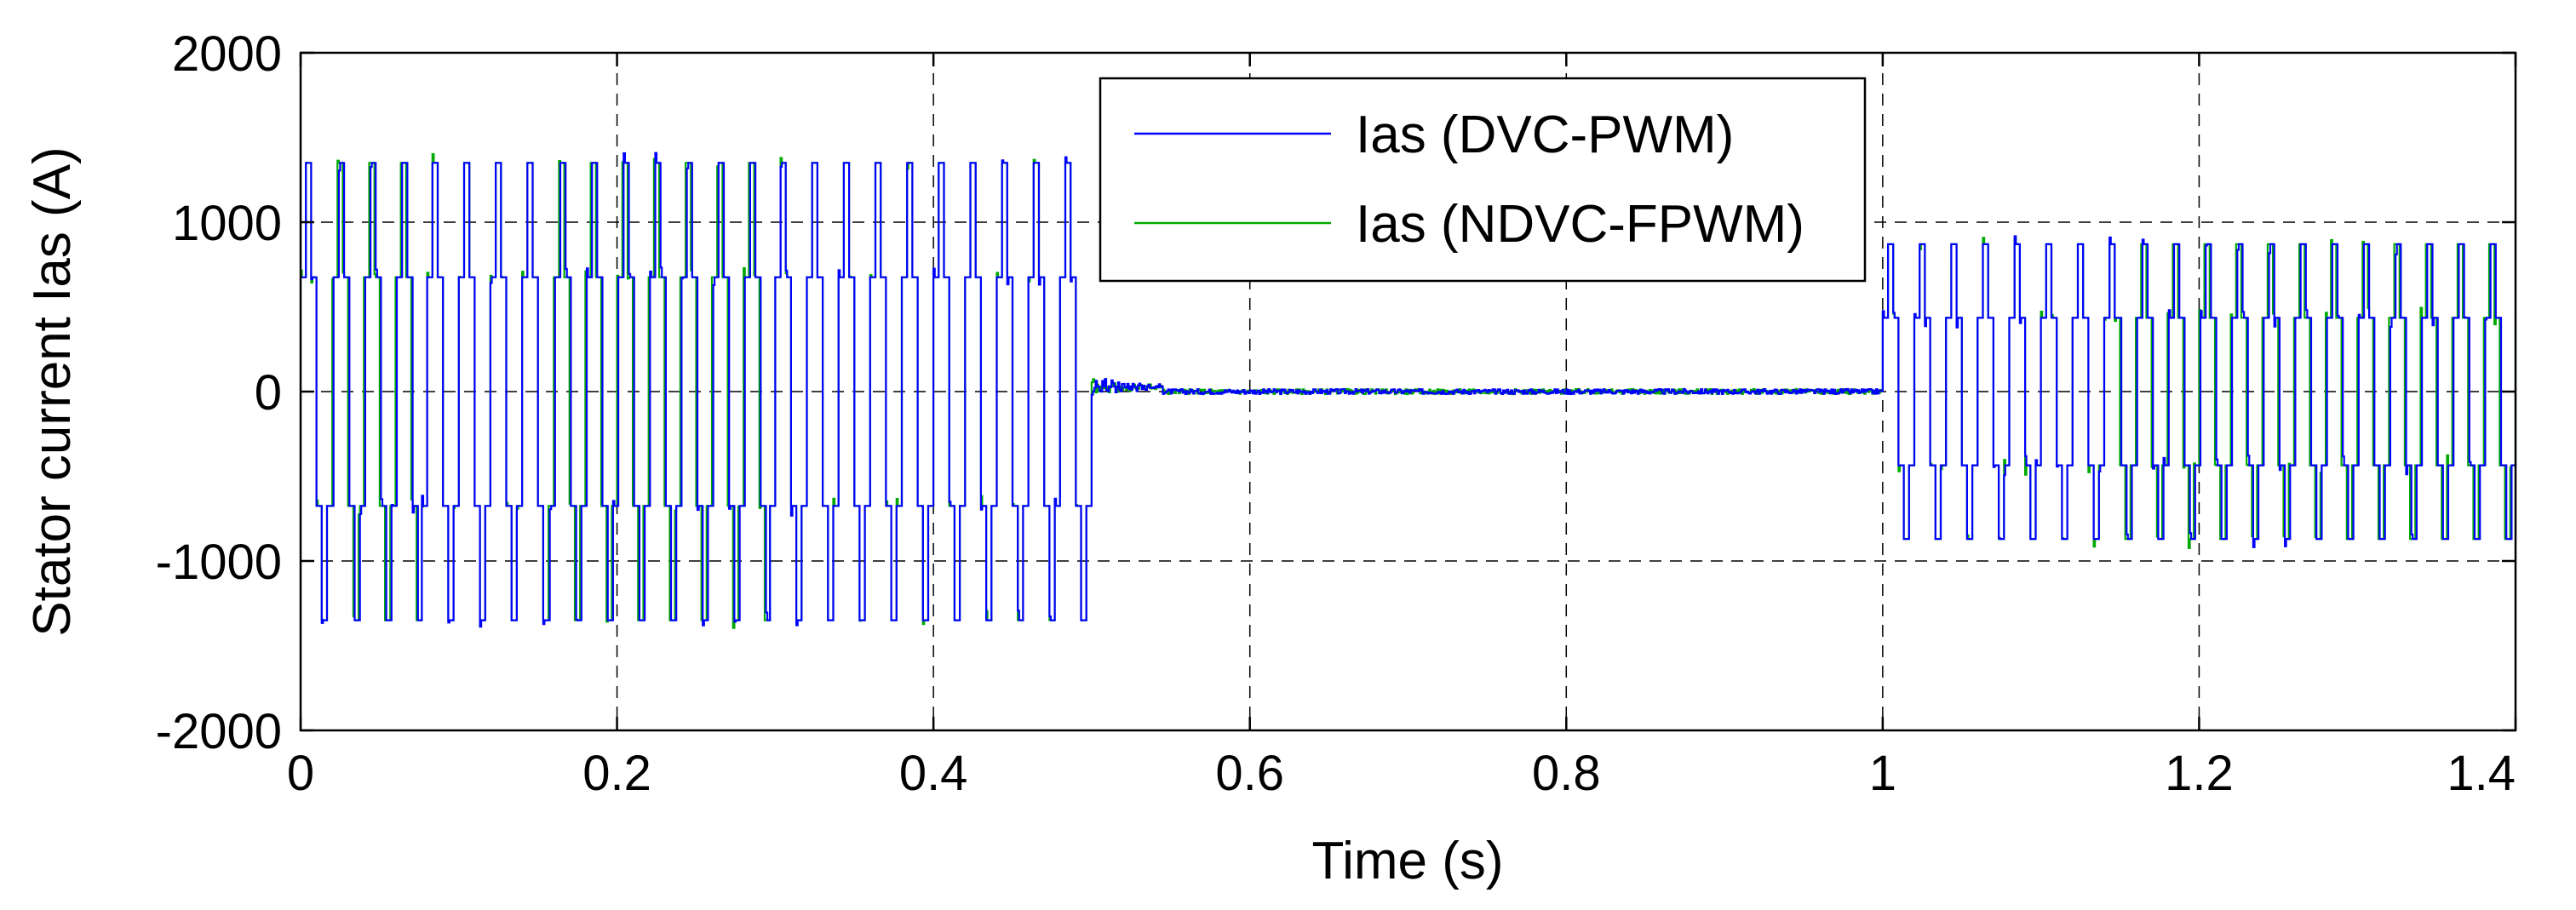 This screenshot has width=2576, height=910. What do you see at coordinates (2481, 774) in the screenshot?
I see `x-tick-label: 1.4` at bounding box center [2481, 774].